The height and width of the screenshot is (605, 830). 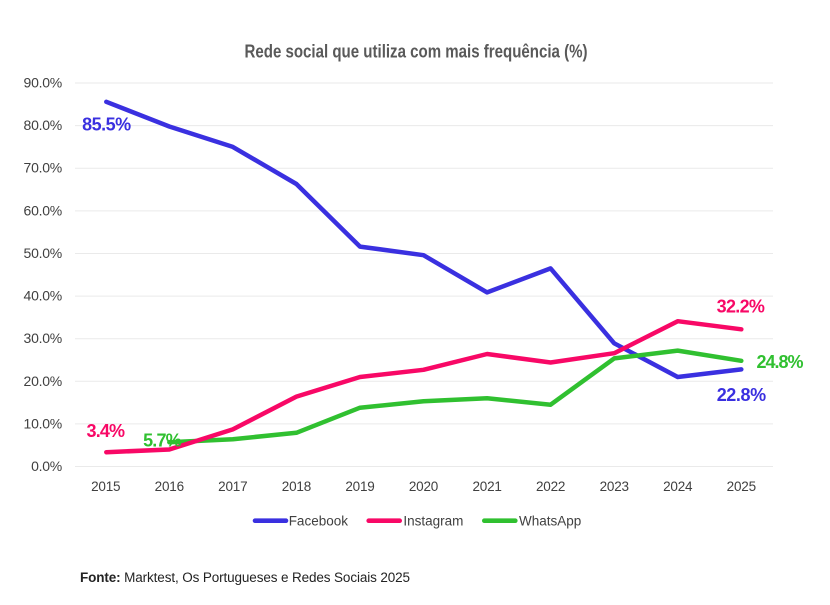 I want to click on svg-text: 2019, so click(x=359, y=486).